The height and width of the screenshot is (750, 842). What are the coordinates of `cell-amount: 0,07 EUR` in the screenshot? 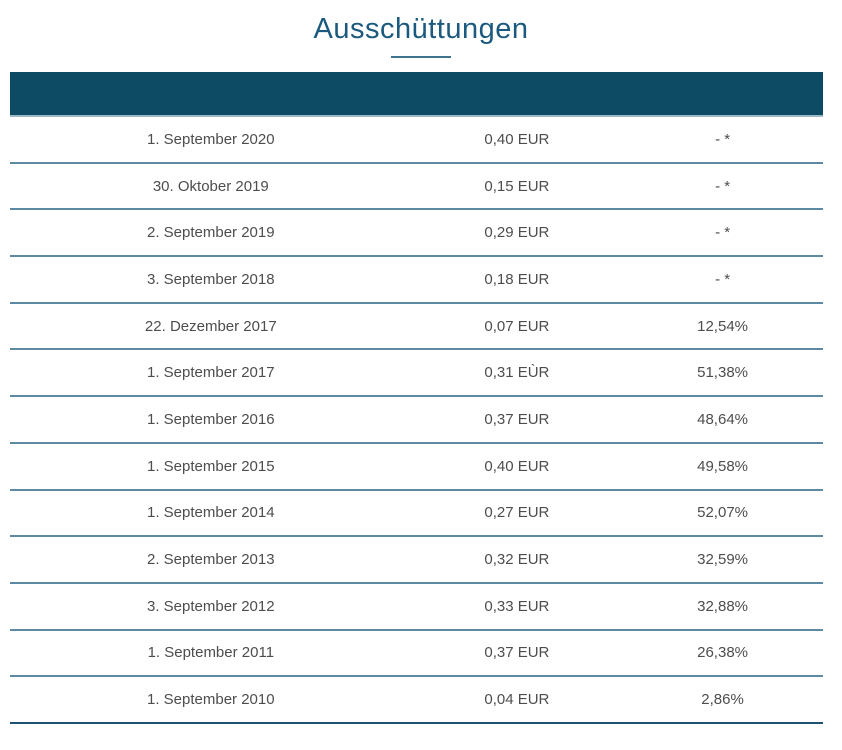 It's located at (517, 326).